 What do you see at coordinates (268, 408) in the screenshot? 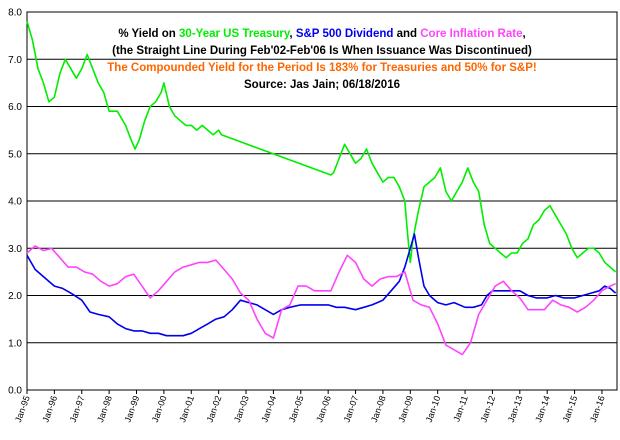
I see `x-tick-label: Jan-04` at bounding box center [268, 408].